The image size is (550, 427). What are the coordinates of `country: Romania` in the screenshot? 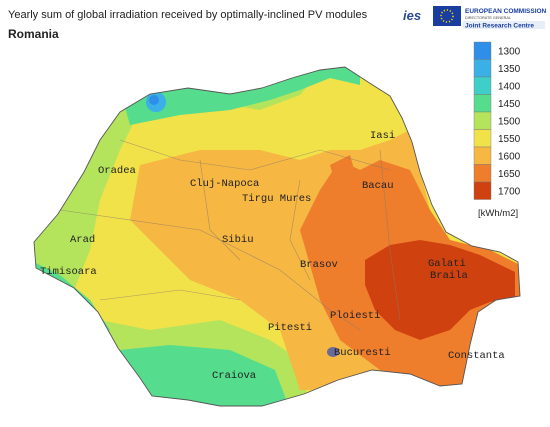 It's located at (33, 34).